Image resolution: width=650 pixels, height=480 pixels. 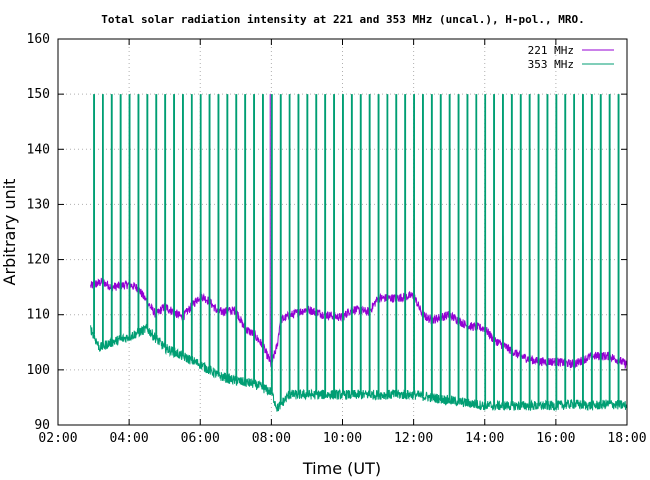 What do you see at coordinates (271, 438) in the screenshot?
I see `x-tick-label: 08:00` at bounding box center [271, 438].